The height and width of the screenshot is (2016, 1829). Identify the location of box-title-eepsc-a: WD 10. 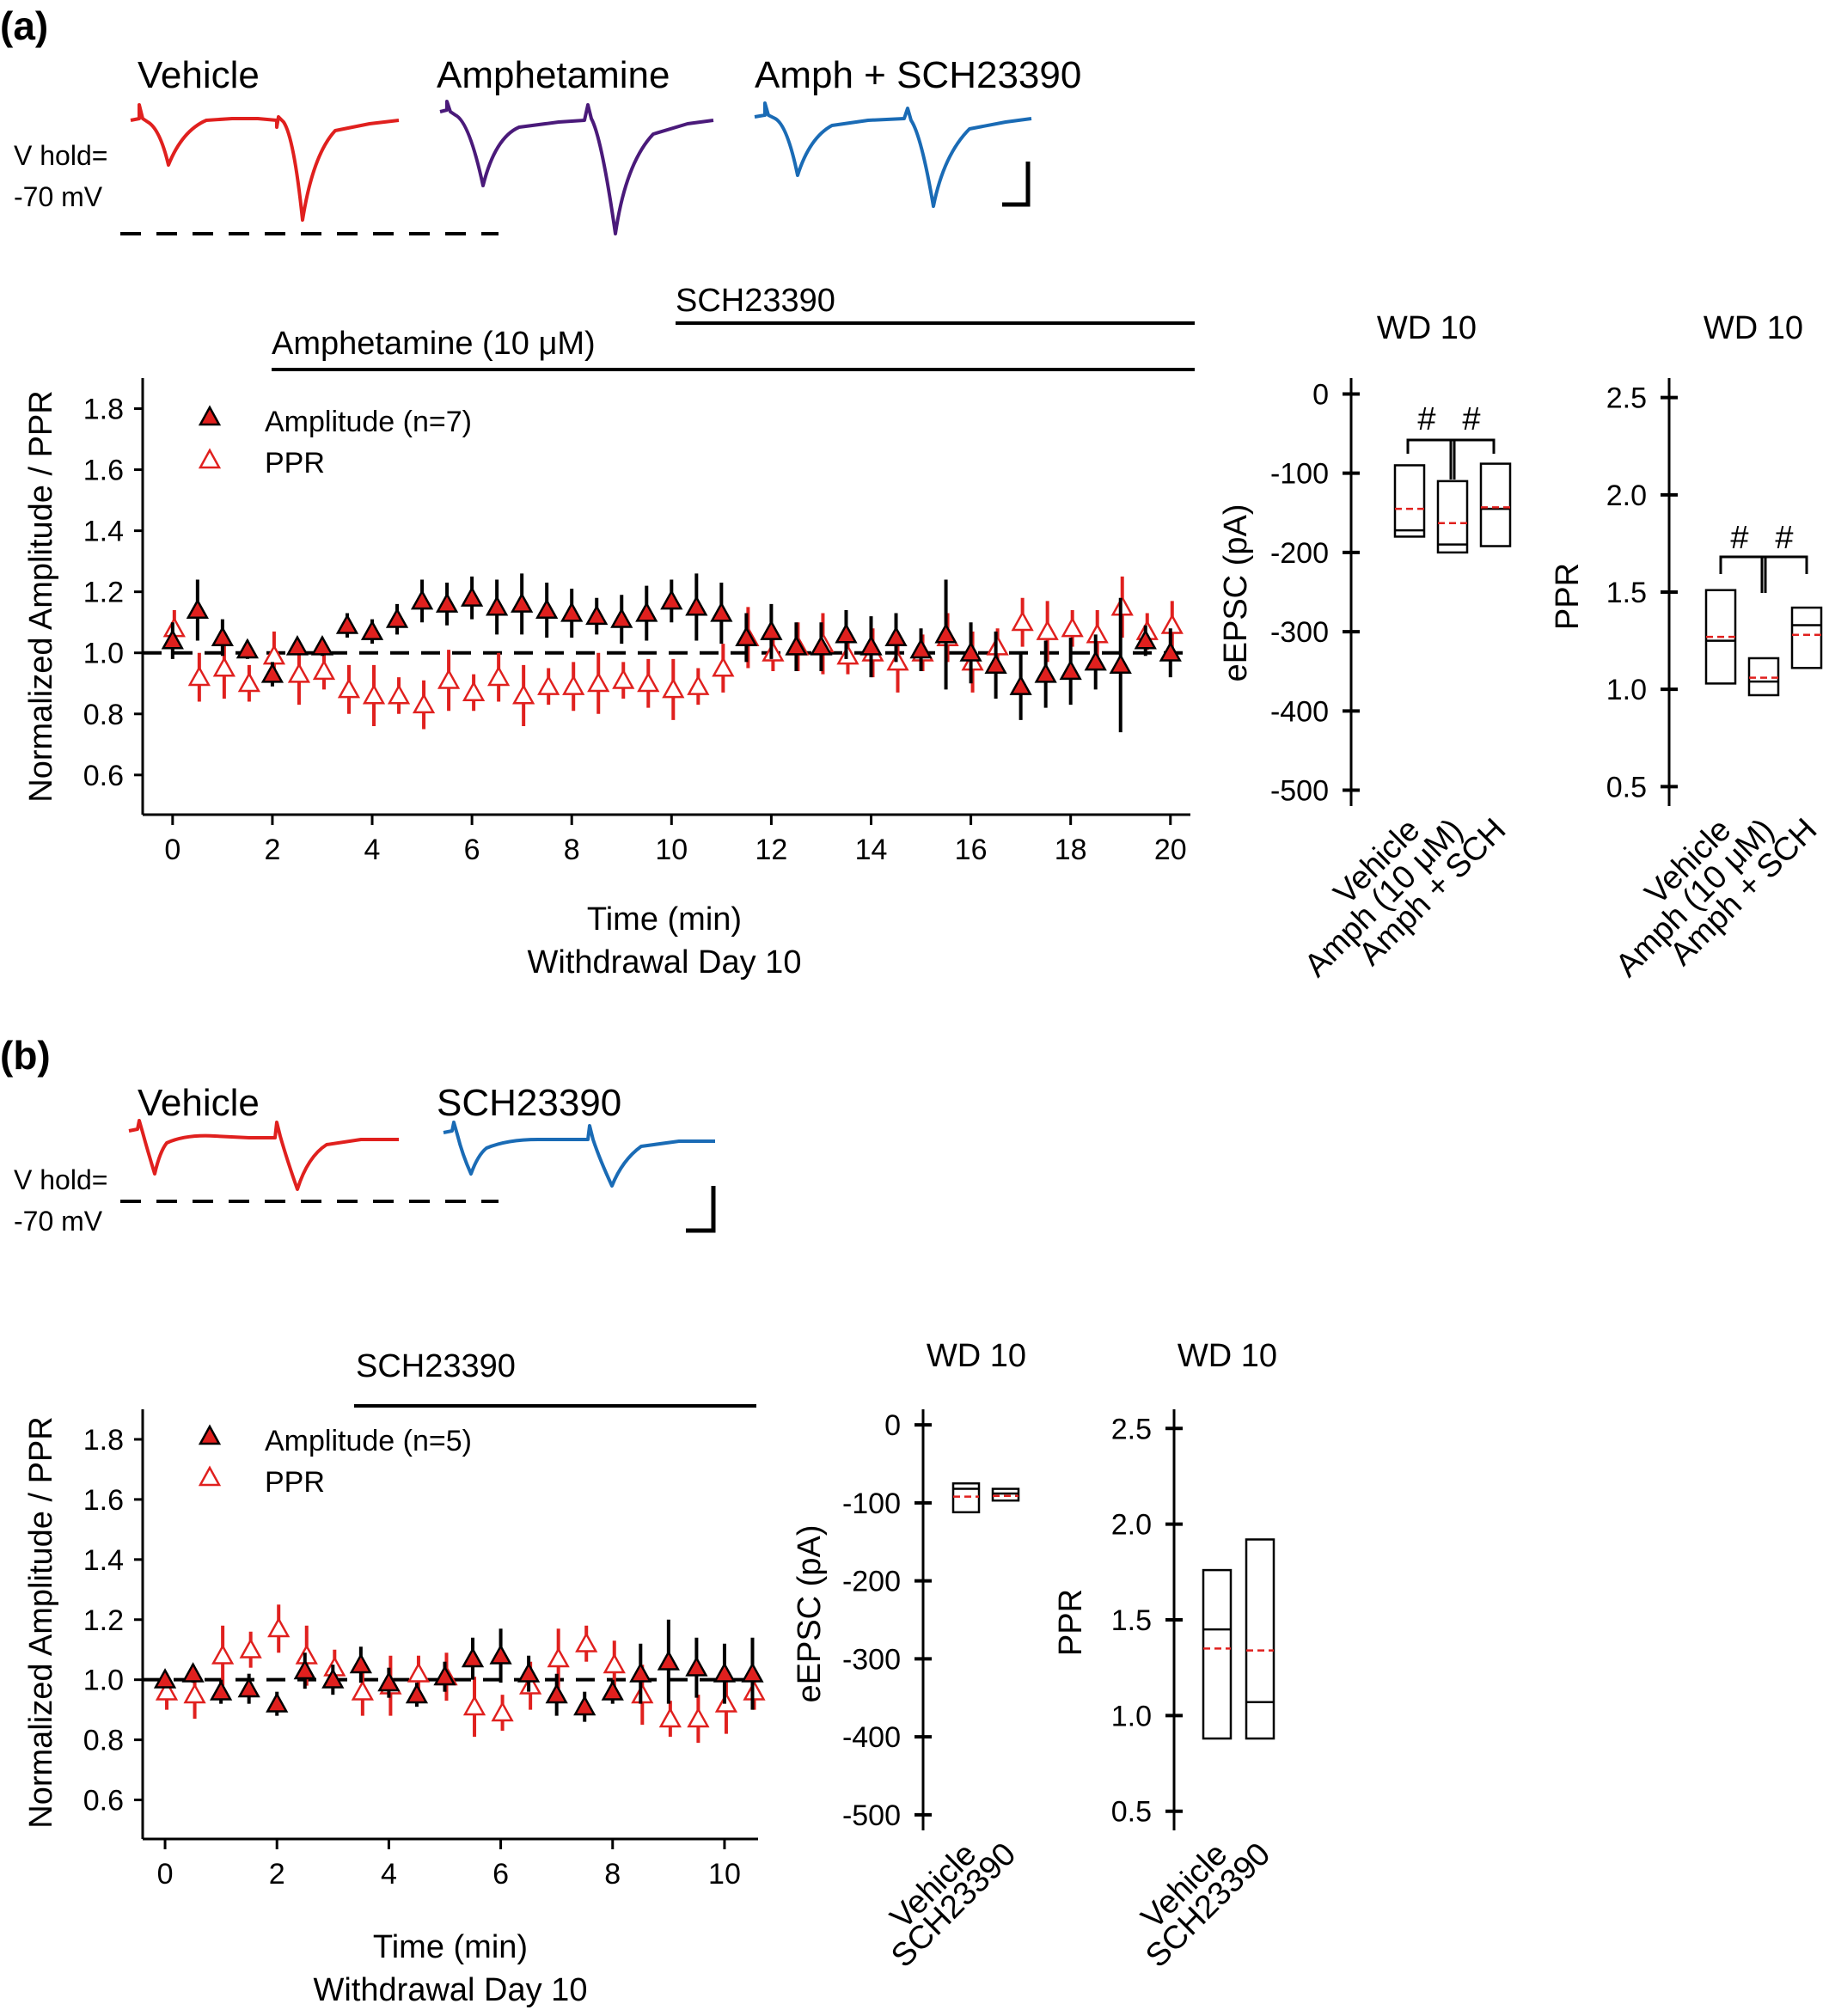
(1427, 328).